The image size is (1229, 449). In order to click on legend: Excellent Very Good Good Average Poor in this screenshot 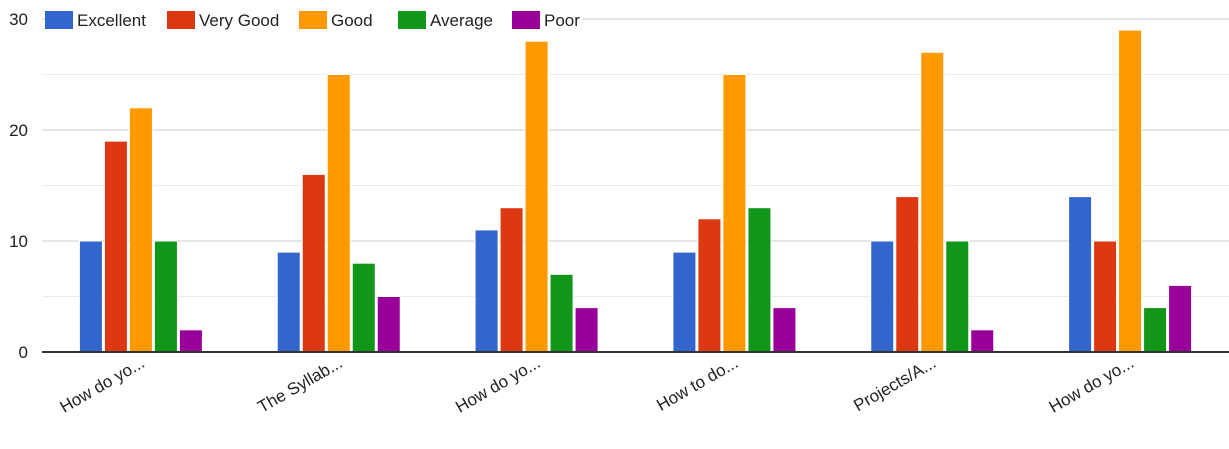, I will do `click(313, 20)`.